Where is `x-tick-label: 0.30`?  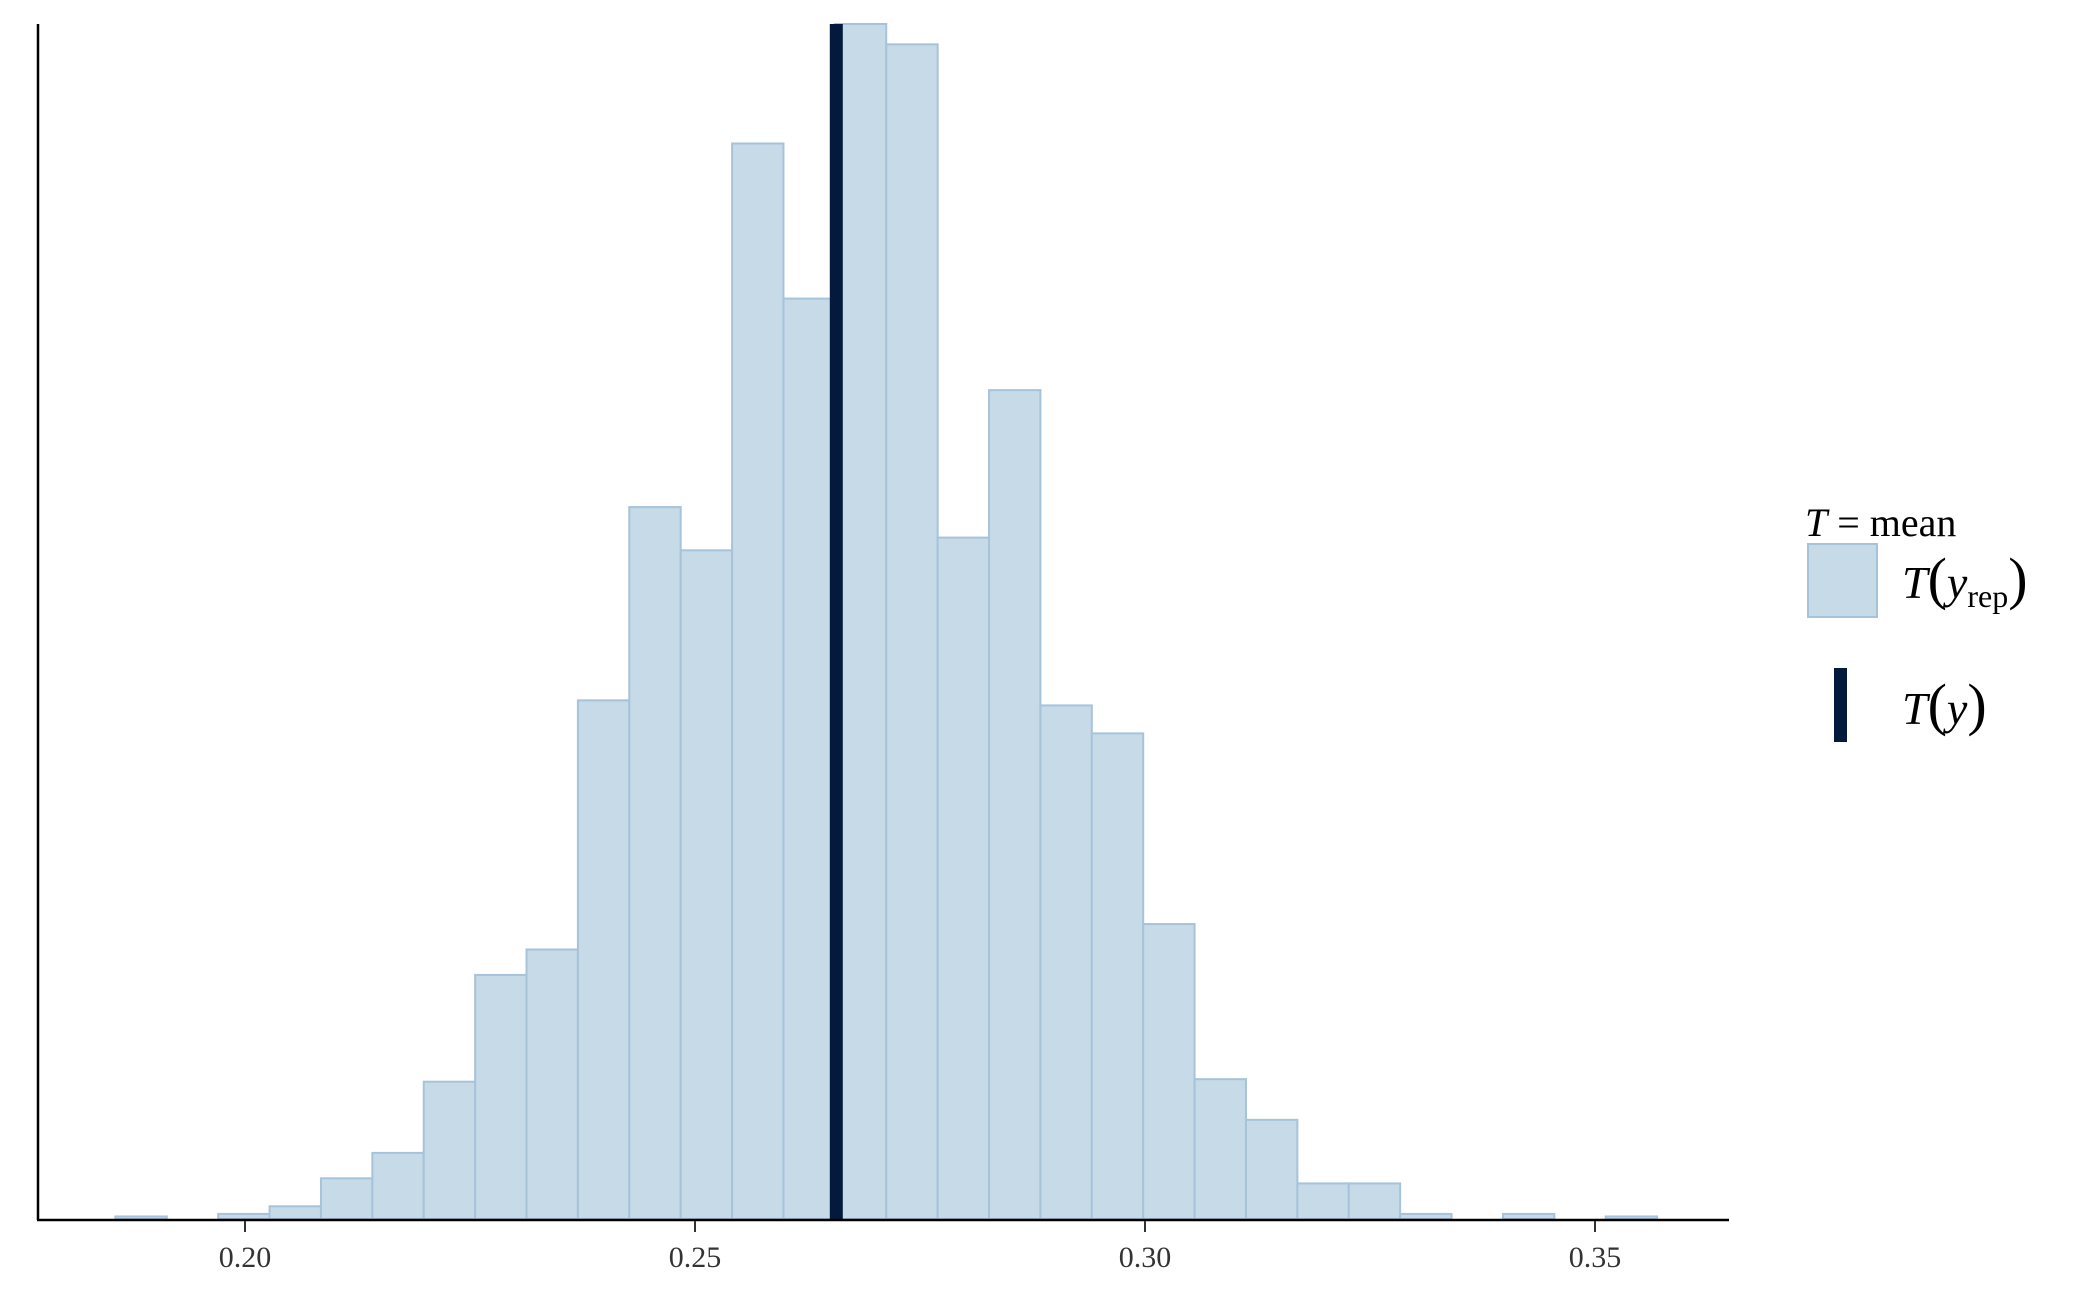 x-tick-label: 0.30 is located at coordinates (1145, 1257).